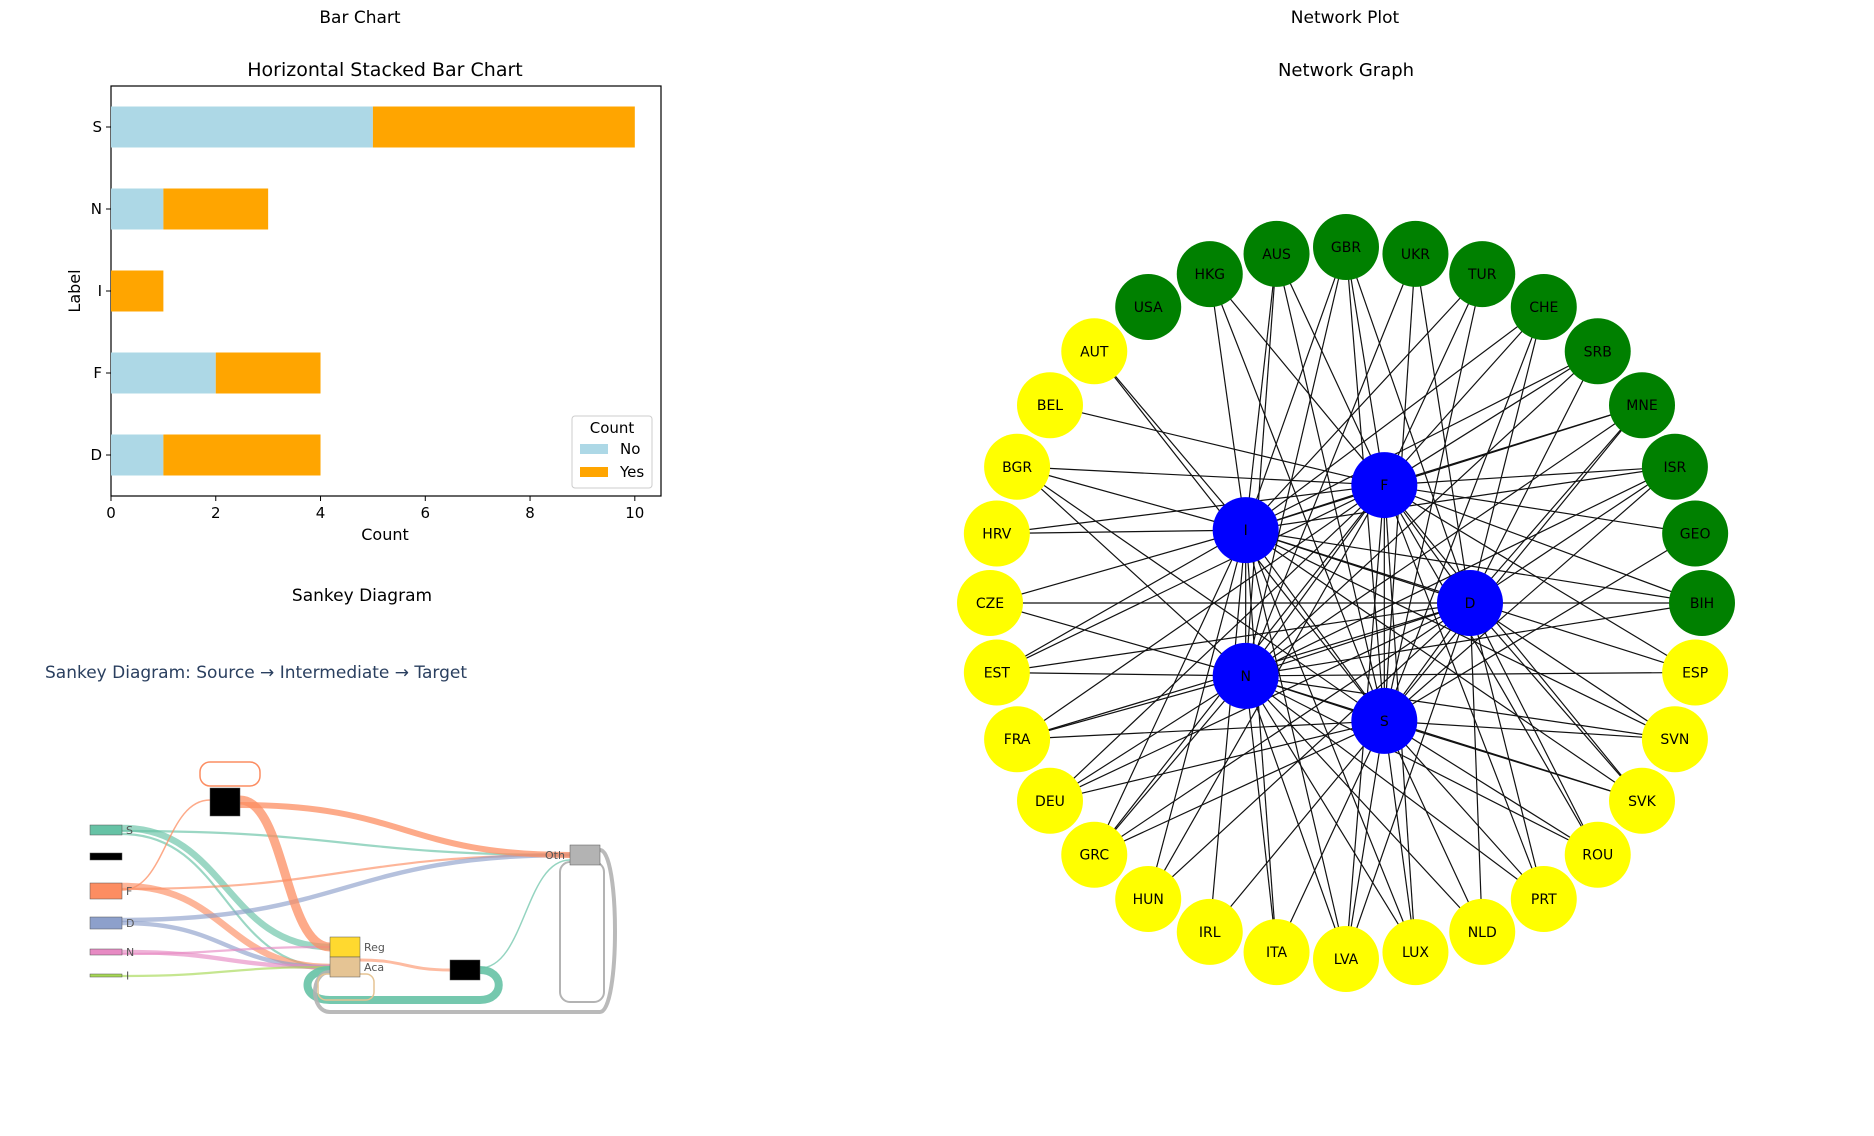  I want to click on y-tick-label: D, so click(96, 455).